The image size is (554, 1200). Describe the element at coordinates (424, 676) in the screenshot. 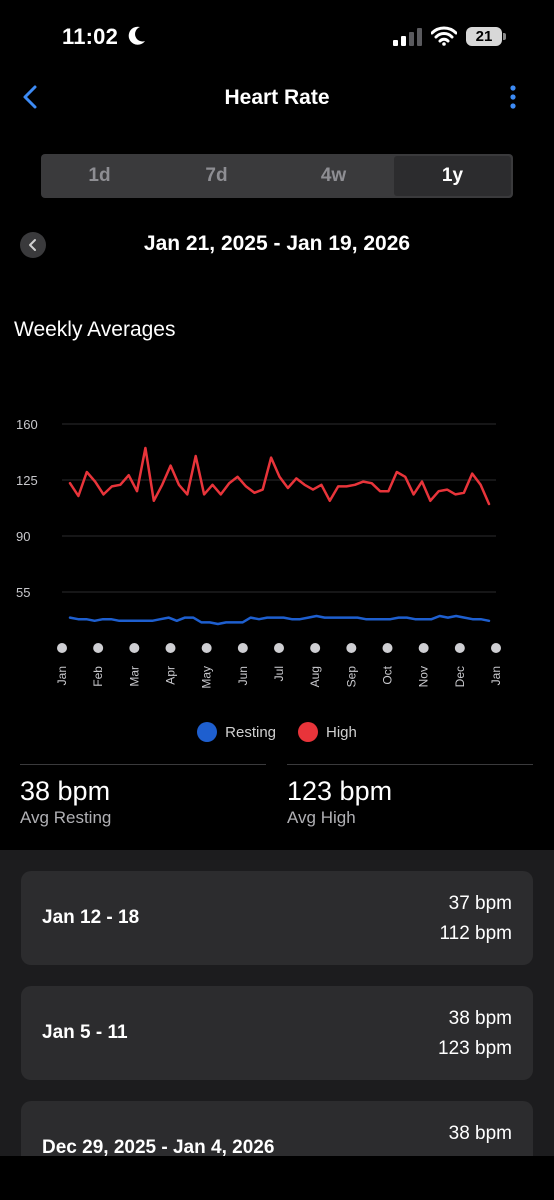

I see `x-tick-label: Nov` at that location.